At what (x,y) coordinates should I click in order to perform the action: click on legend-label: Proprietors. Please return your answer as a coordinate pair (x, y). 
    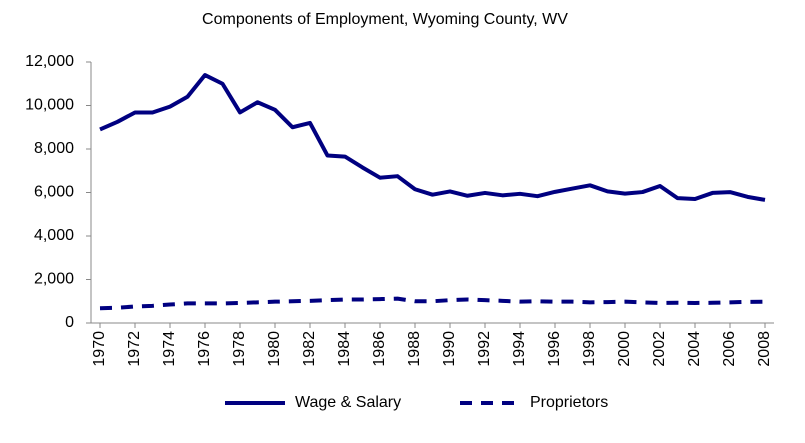
    Looking at the image, I should click on (569, 402).